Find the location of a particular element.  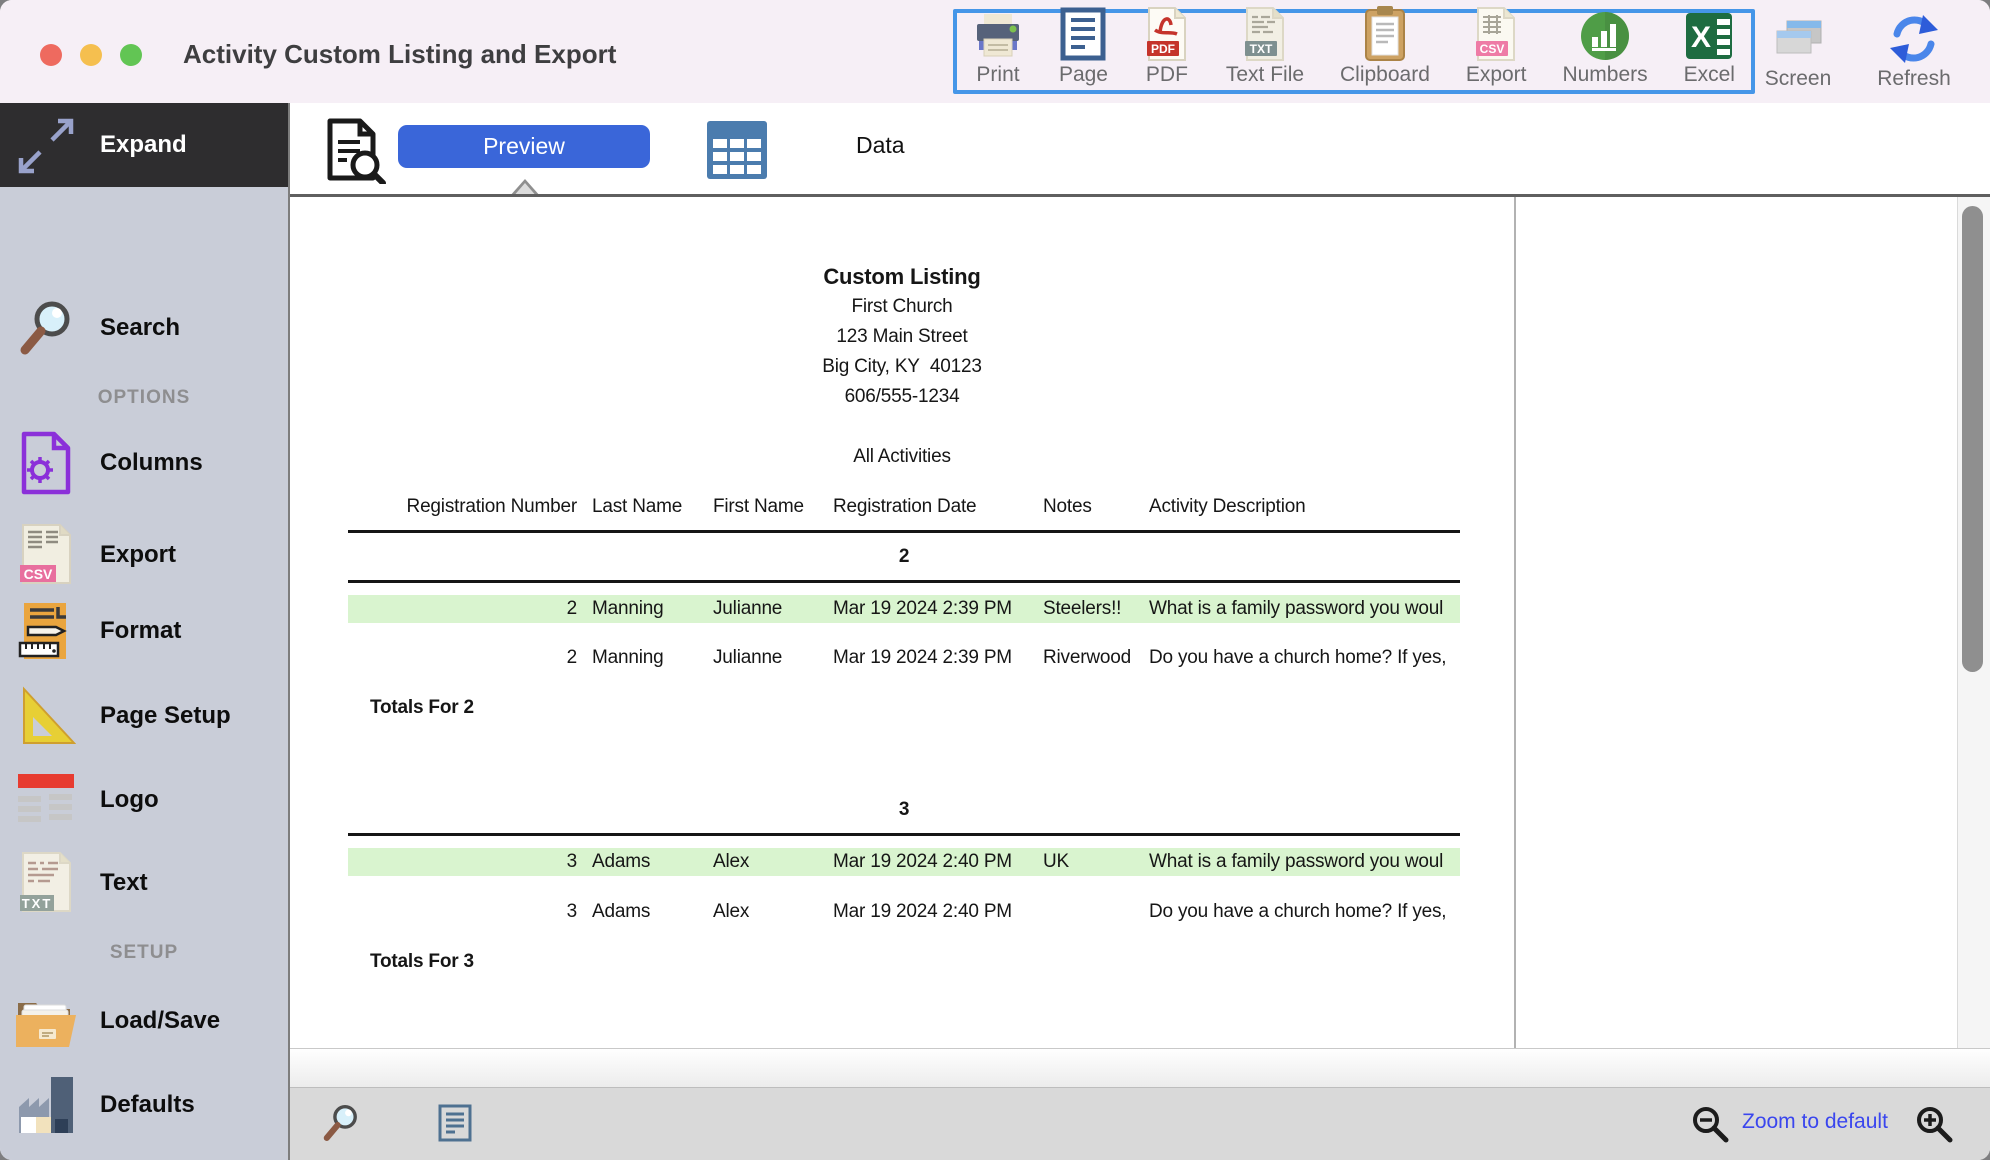

svg-text: PDF is located at coordinates (1163, 49).